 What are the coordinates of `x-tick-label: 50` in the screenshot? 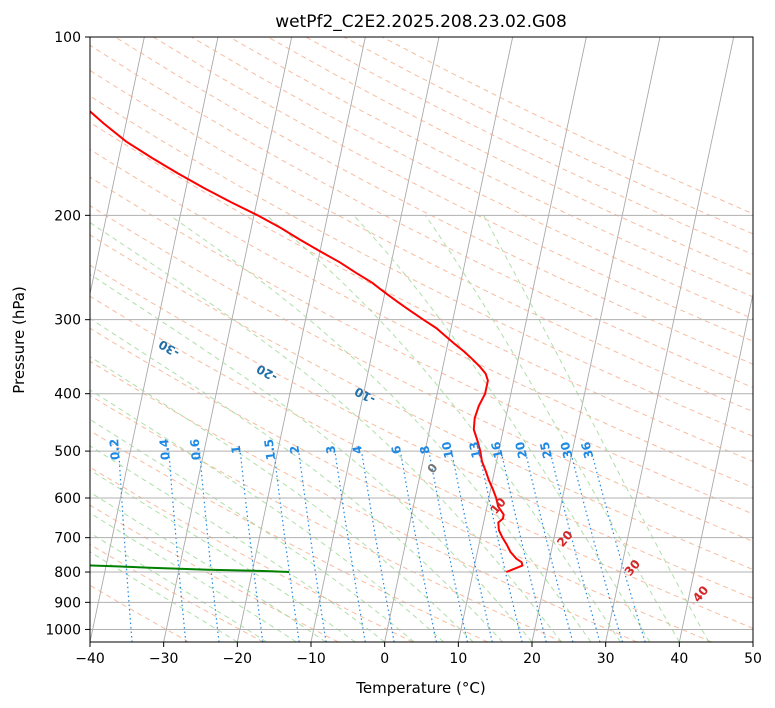 It's located at (753, 659).